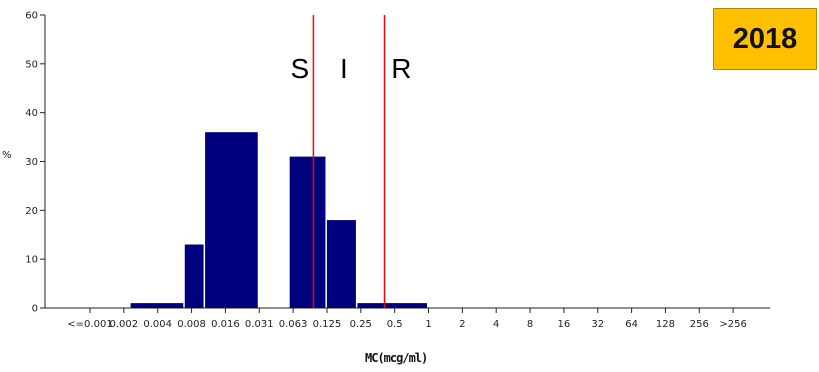  I want to click on x-tick-label: 0.031, so click(259, 324).